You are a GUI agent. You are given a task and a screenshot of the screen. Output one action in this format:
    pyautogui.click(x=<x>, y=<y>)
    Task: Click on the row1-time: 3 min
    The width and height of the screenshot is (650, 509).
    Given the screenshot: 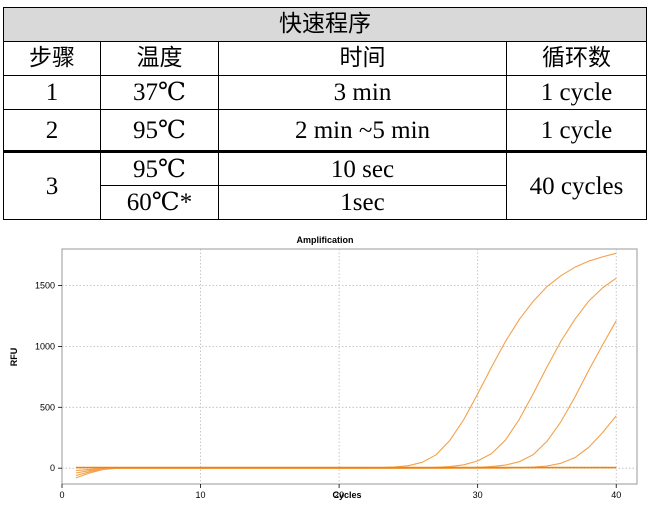 What is the action you would take?
    pyautogui.click(x=362, y=92)
    